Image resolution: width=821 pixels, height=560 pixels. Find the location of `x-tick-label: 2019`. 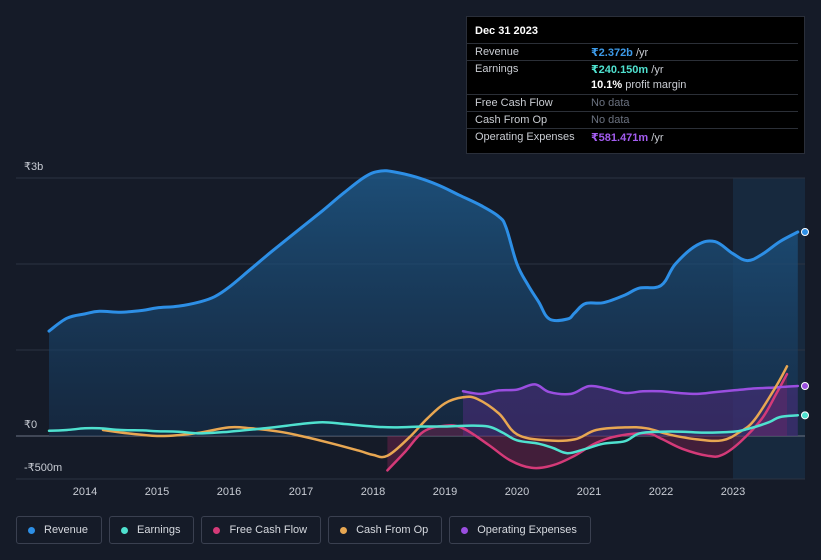

x-tick-label: 2019 is located at coordinates (445, 492).